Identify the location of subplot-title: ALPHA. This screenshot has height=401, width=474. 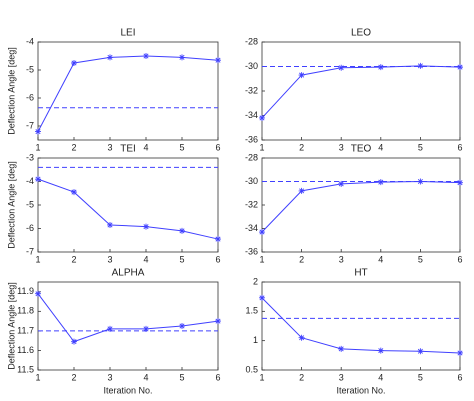
(128, 273).